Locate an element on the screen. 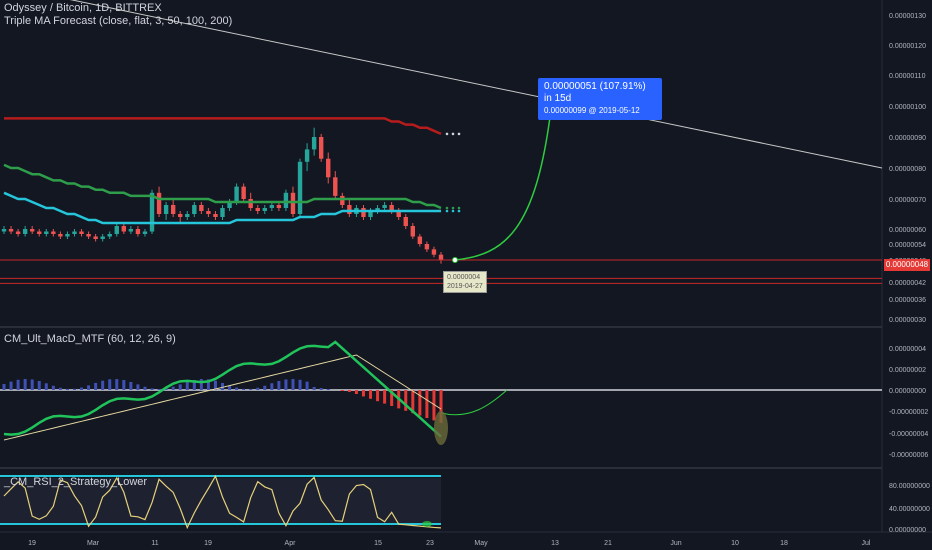  ma-line is located at coordinates (222, 208).